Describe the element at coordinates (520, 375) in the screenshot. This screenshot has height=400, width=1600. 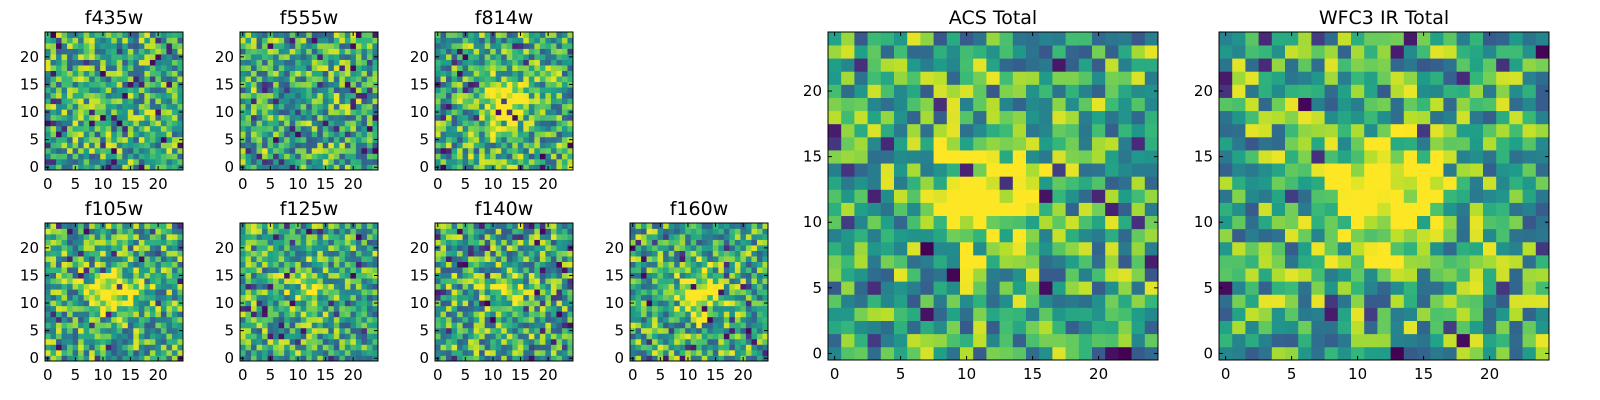
I see `x-tick-label: 15` at that location.